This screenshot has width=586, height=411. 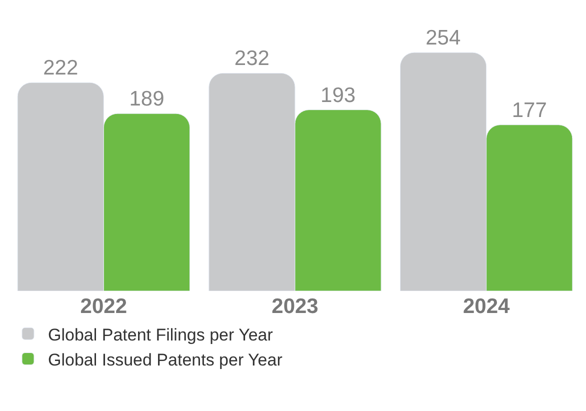 I want to click on legend-label: Global Patent Filings per Year, so click(x=161, y=334).